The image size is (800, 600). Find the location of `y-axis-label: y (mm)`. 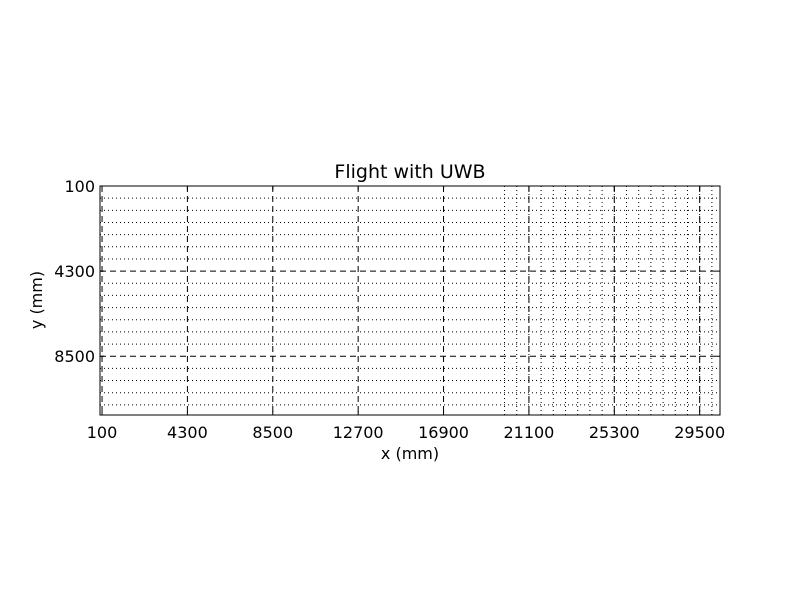

y-axis-label: y (mm) is located at coordinates (36, 300).